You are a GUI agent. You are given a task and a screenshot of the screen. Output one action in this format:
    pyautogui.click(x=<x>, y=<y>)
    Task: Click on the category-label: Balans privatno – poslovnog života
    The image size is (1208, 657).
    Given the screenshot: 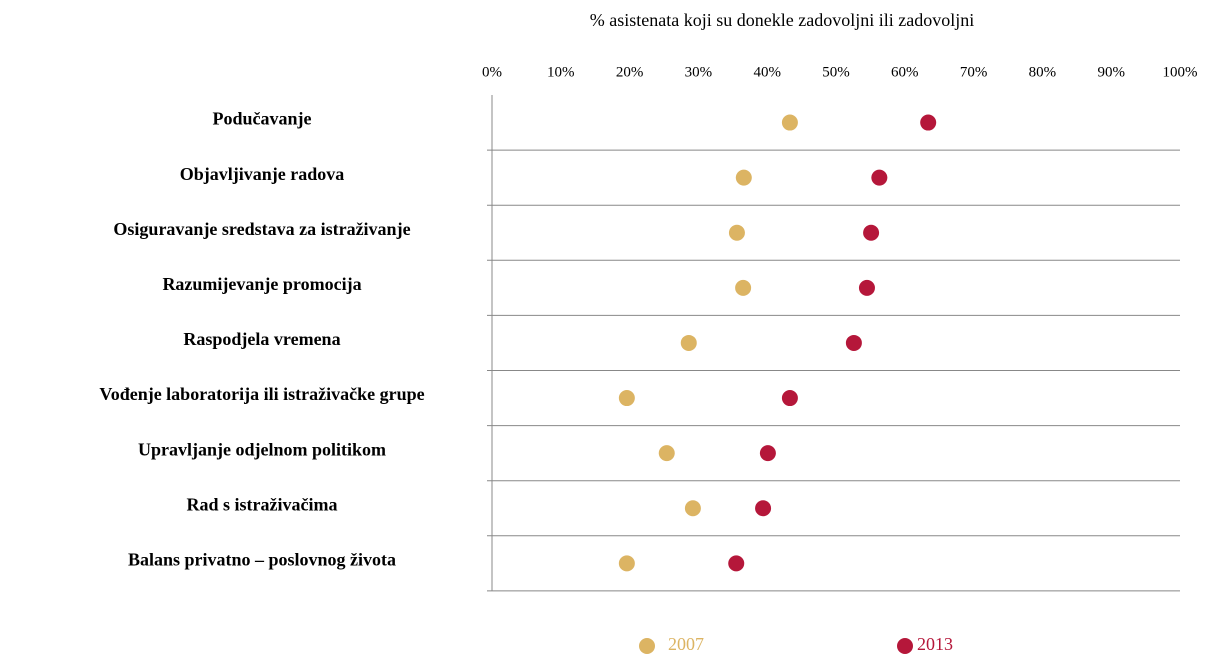 What is the action you would take?
    pyautogui.click(x=262, y=559)
    